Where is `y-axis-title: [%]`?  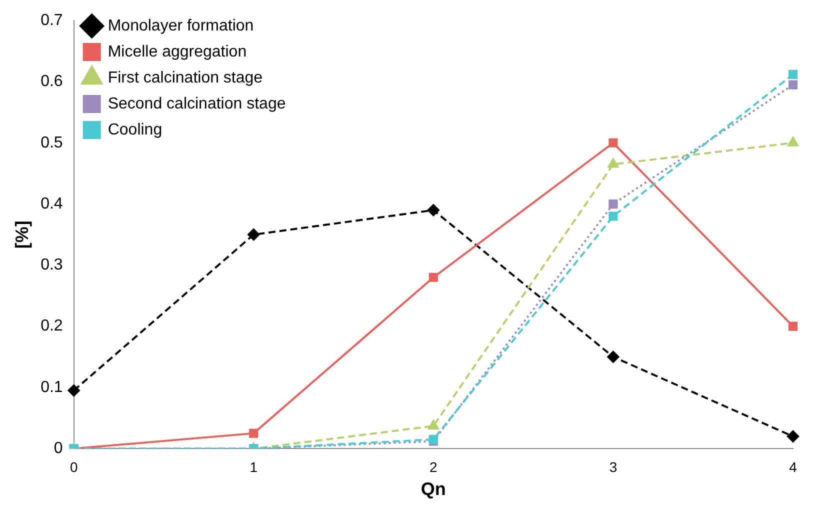
y-axis-title: [%] is located at coordinates (22, 234).